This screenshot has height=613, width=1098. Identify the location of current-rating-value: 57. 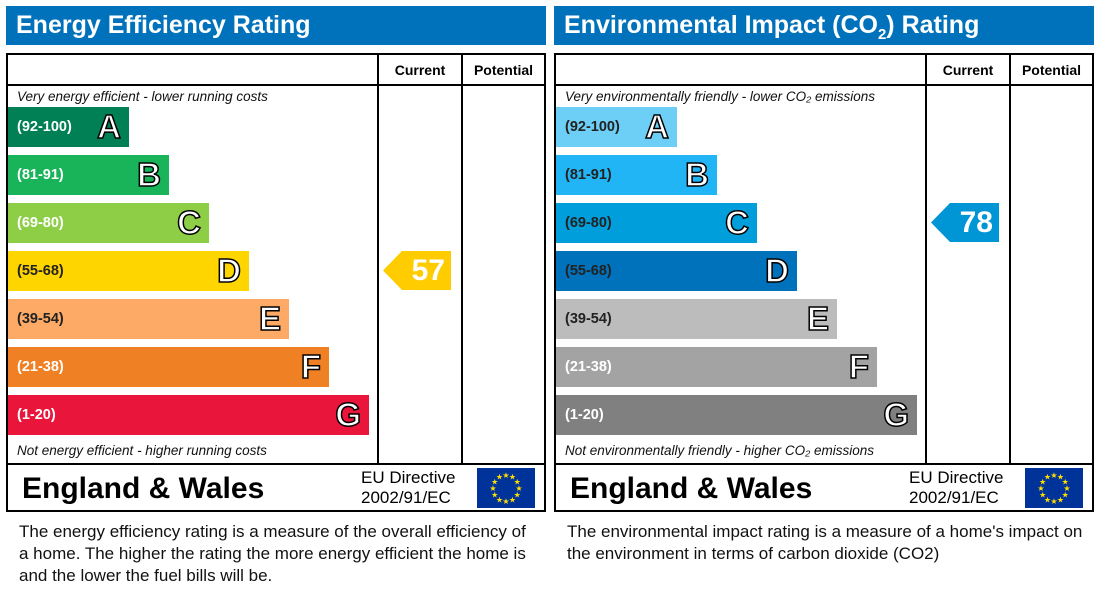
(428, 270).